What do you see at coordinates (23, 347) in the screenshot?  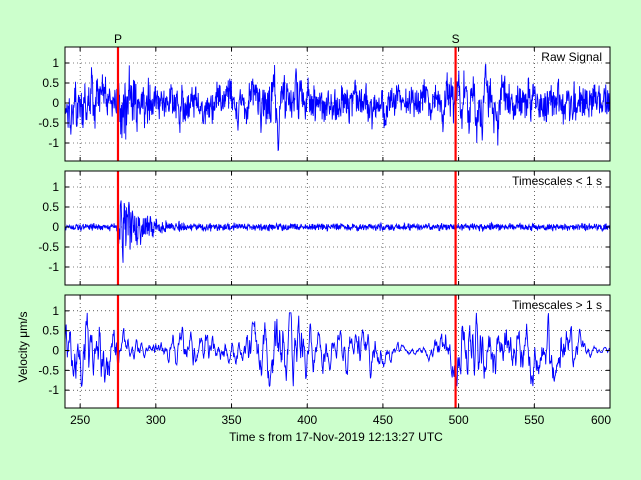 I see `y-axis-label: Velocity μm/s` at bounding box center [23, 347].